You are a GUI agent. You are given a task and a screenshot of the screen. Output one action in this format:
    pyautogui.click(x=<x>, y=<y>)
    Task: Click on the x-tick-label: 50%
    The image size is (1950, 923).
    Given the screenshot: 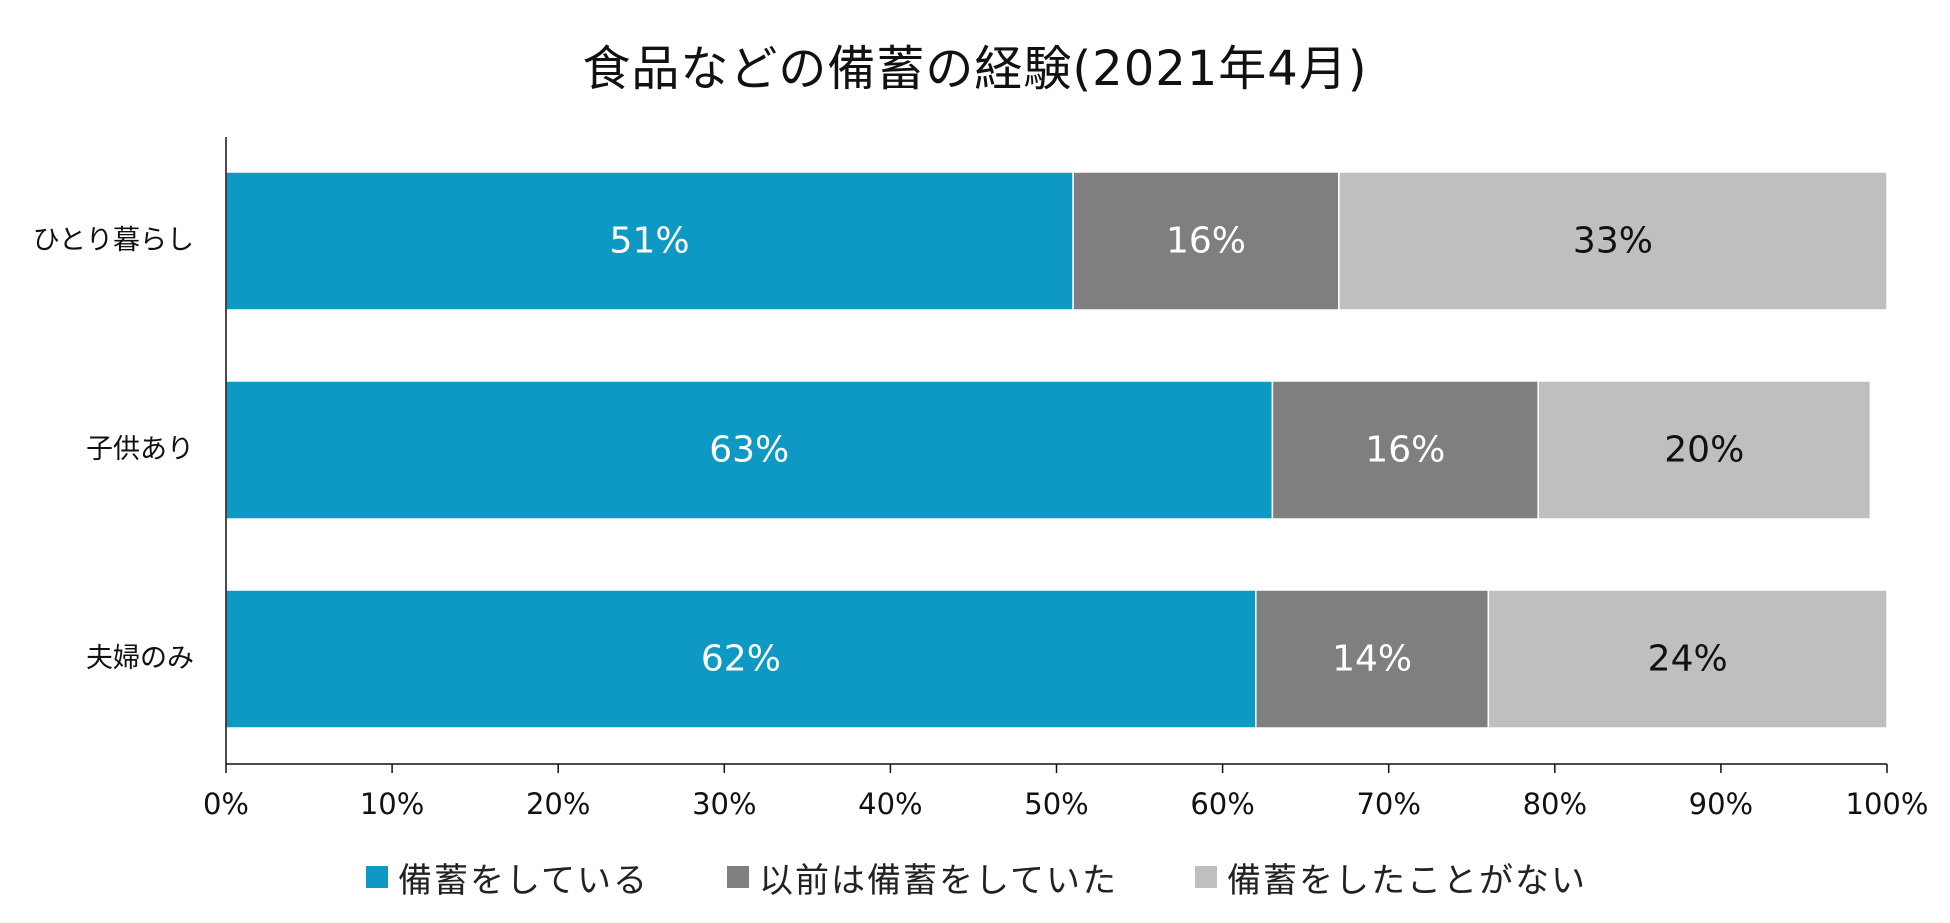 What is the action you would take?
    pyautogui.click(x=1056, y=804)
    